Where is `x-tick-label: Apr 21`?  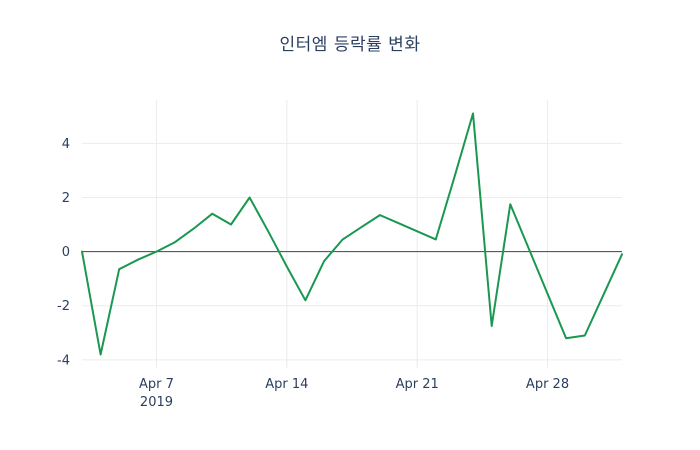
x-tick-label: Apr 21 is located at coordinates (417, 384).